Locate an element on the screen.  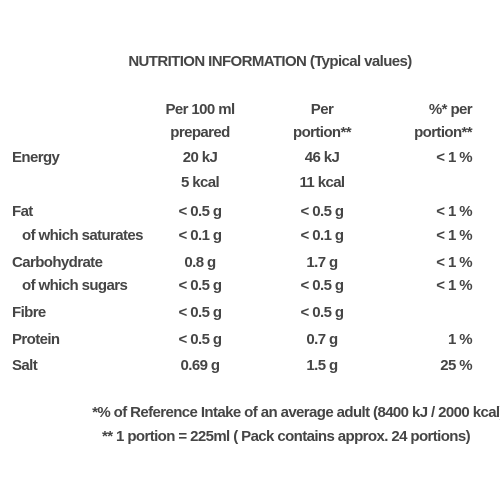
cell: 0.7 g is located at coordinates (322, 339).